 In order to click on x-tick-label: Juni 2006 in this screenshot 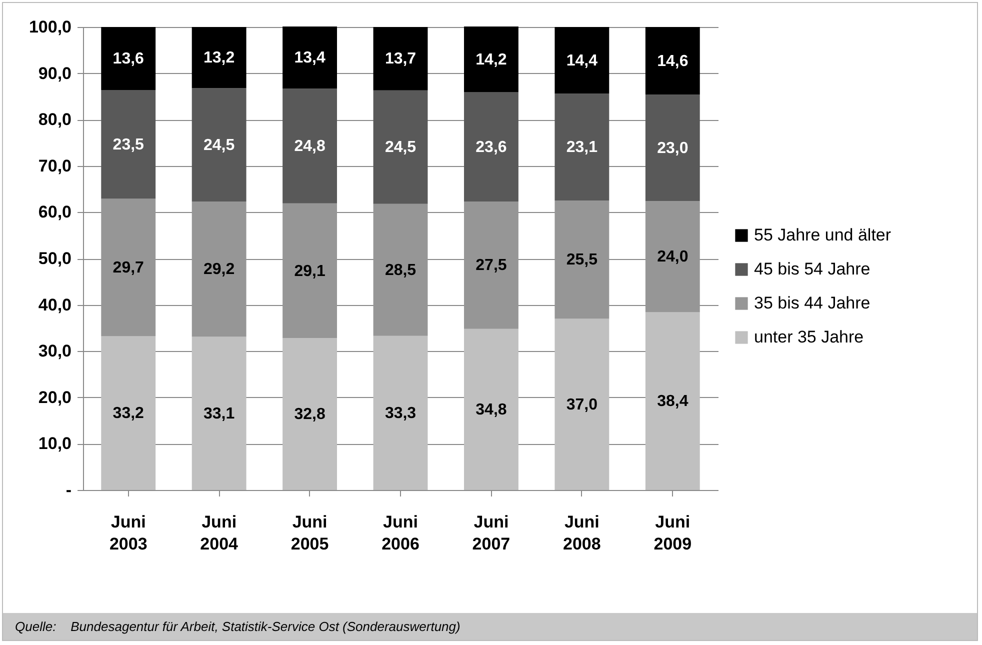, I will do `click(401, 533)`.